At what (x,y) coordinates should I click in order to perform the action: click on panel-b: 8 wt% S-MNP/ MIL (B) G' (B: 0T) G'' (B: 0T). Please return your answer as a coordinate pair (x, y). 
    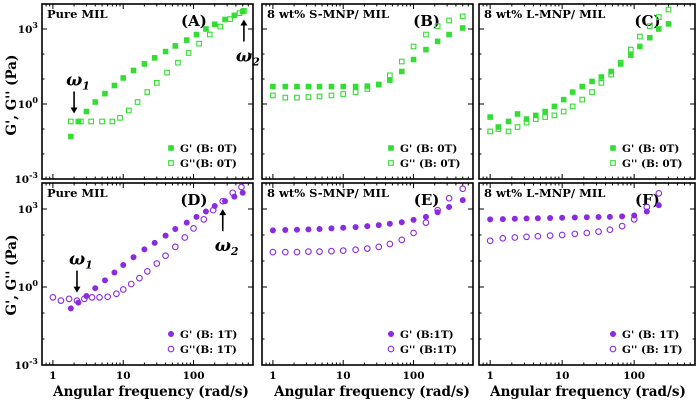
    Looking at the image, I should click on (367, 91).